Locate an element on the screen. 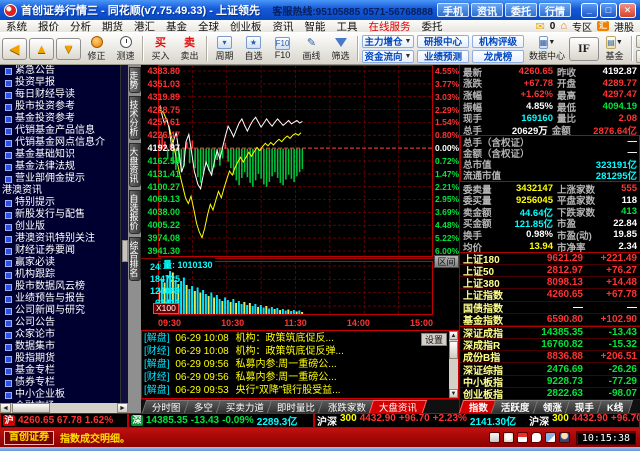 Image resolution: width=640 pixels, height=451 pixels. period-button: ▾ 周期 is located at coordinates (224, 48).